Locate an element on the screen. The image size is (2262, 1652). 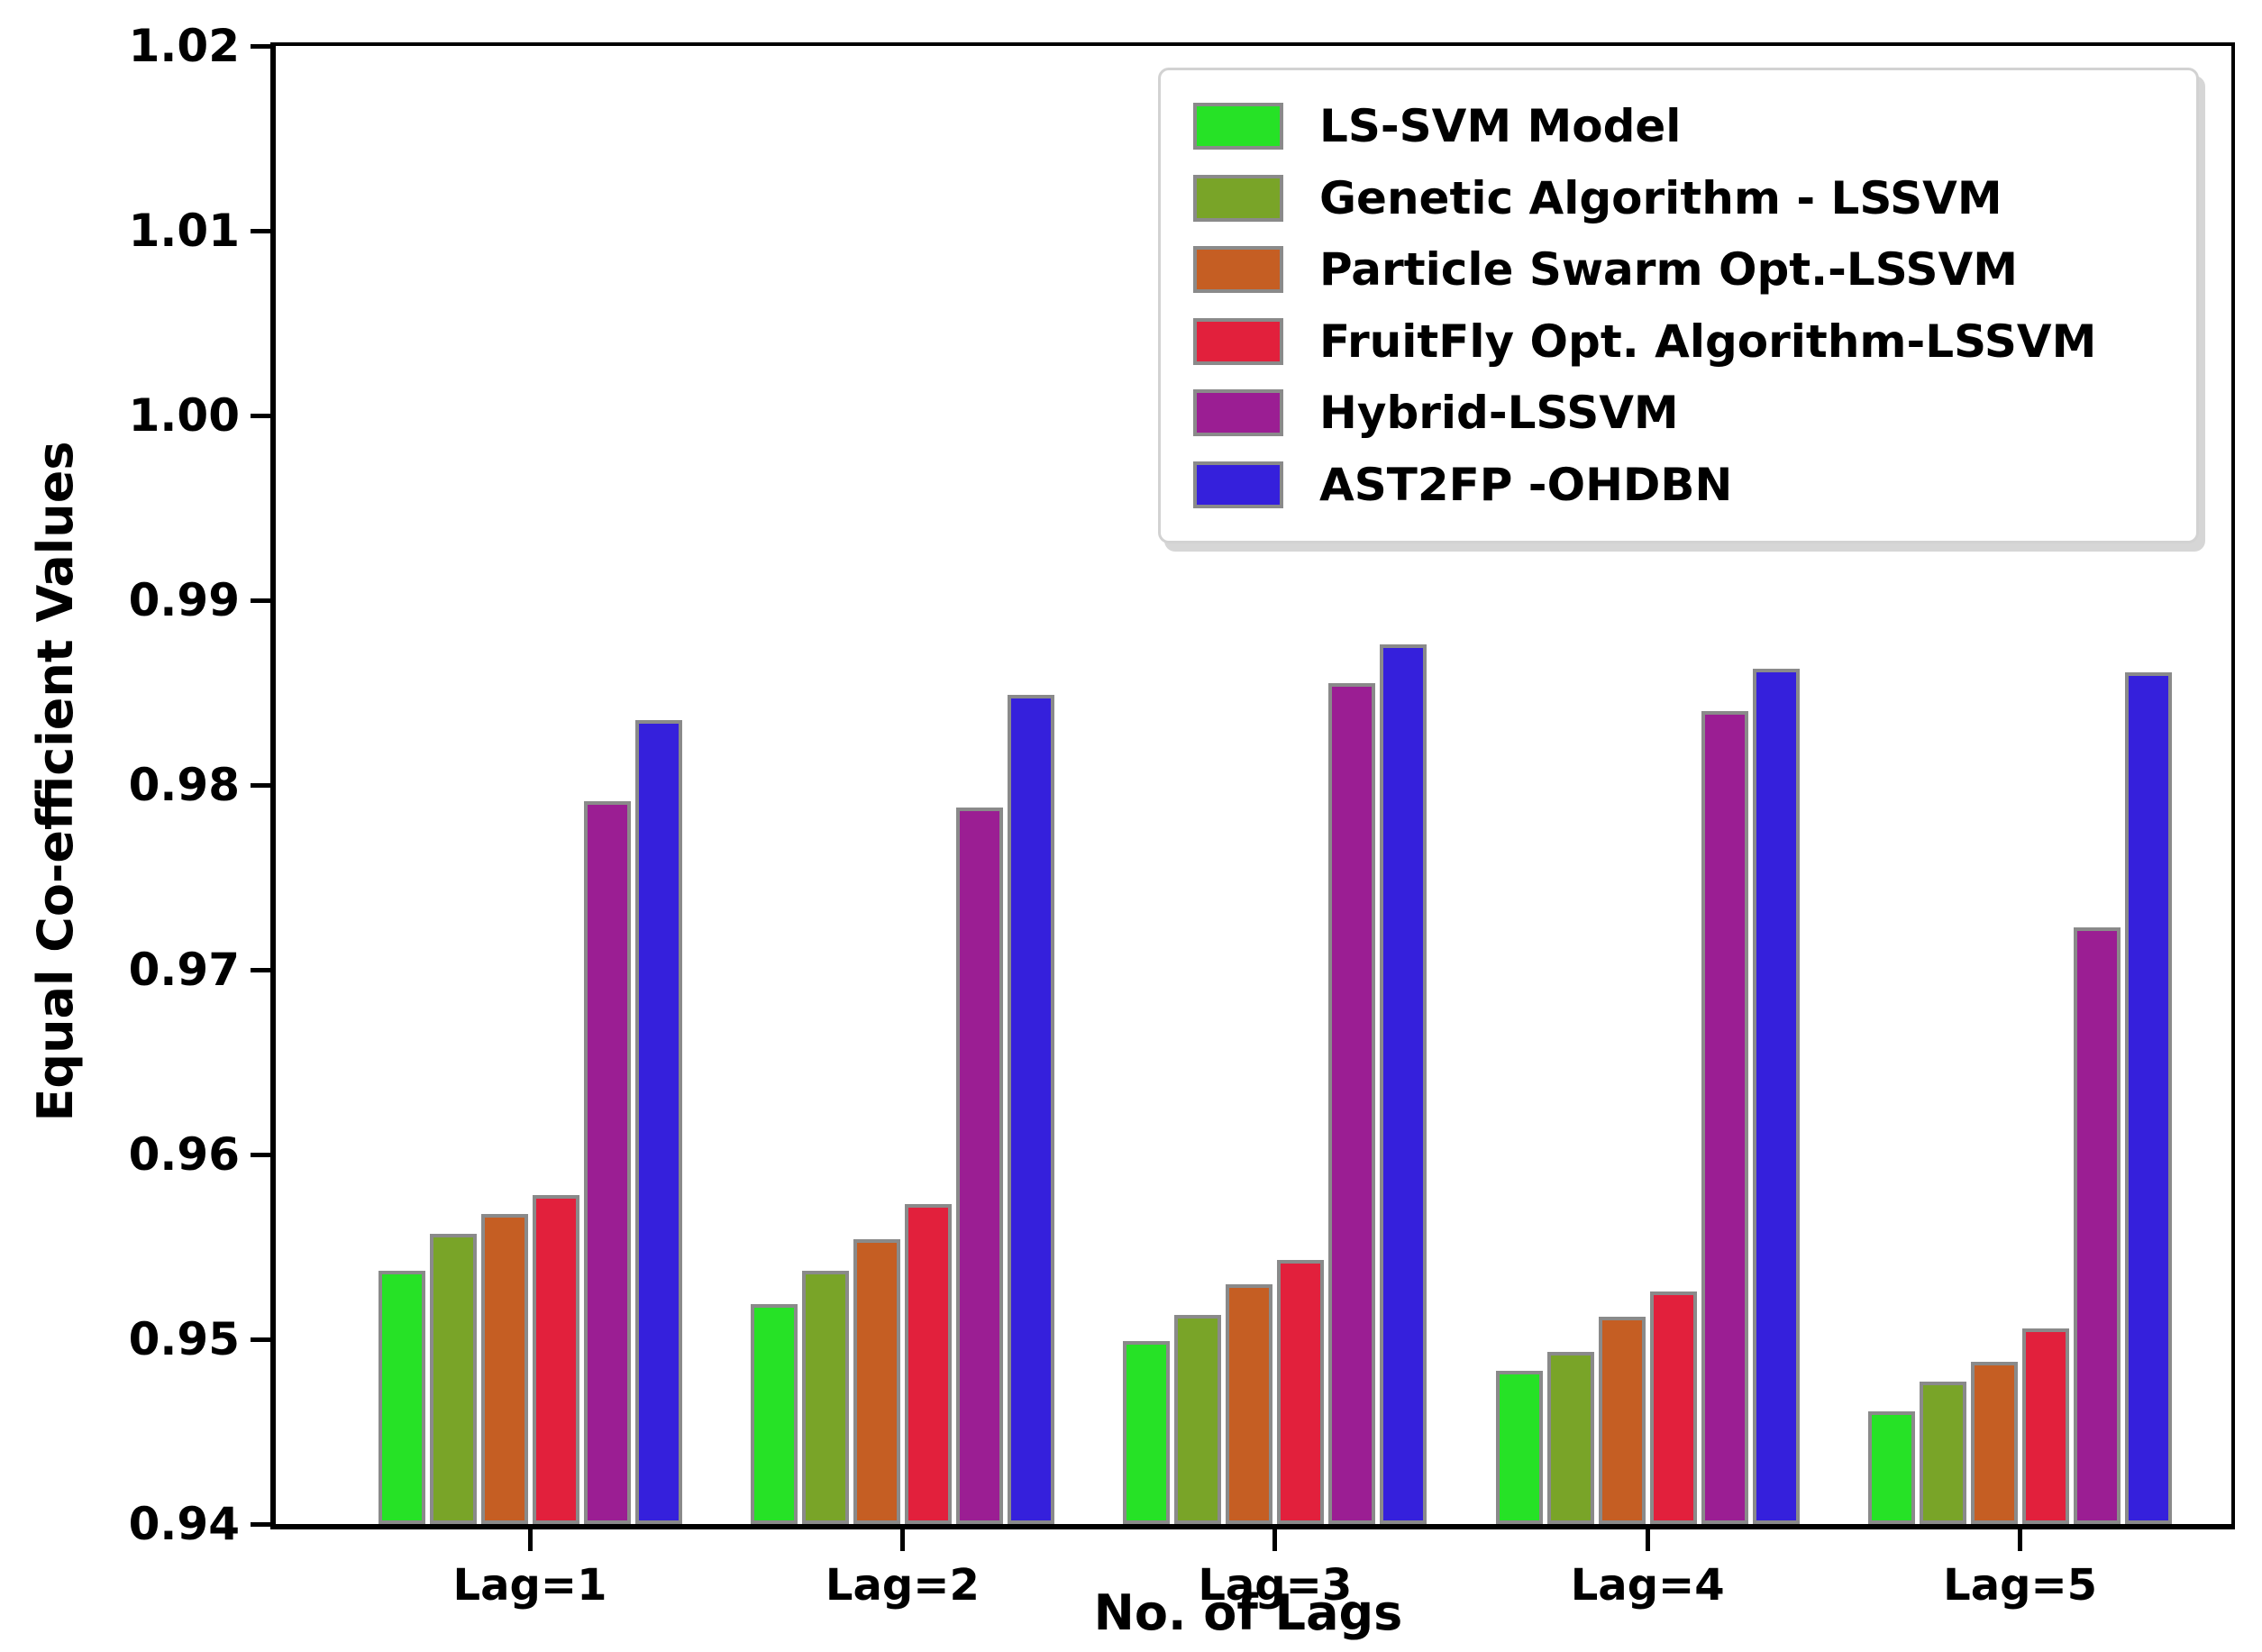
bar-lag-3-s4 is located at coordinates (1352, 1103).